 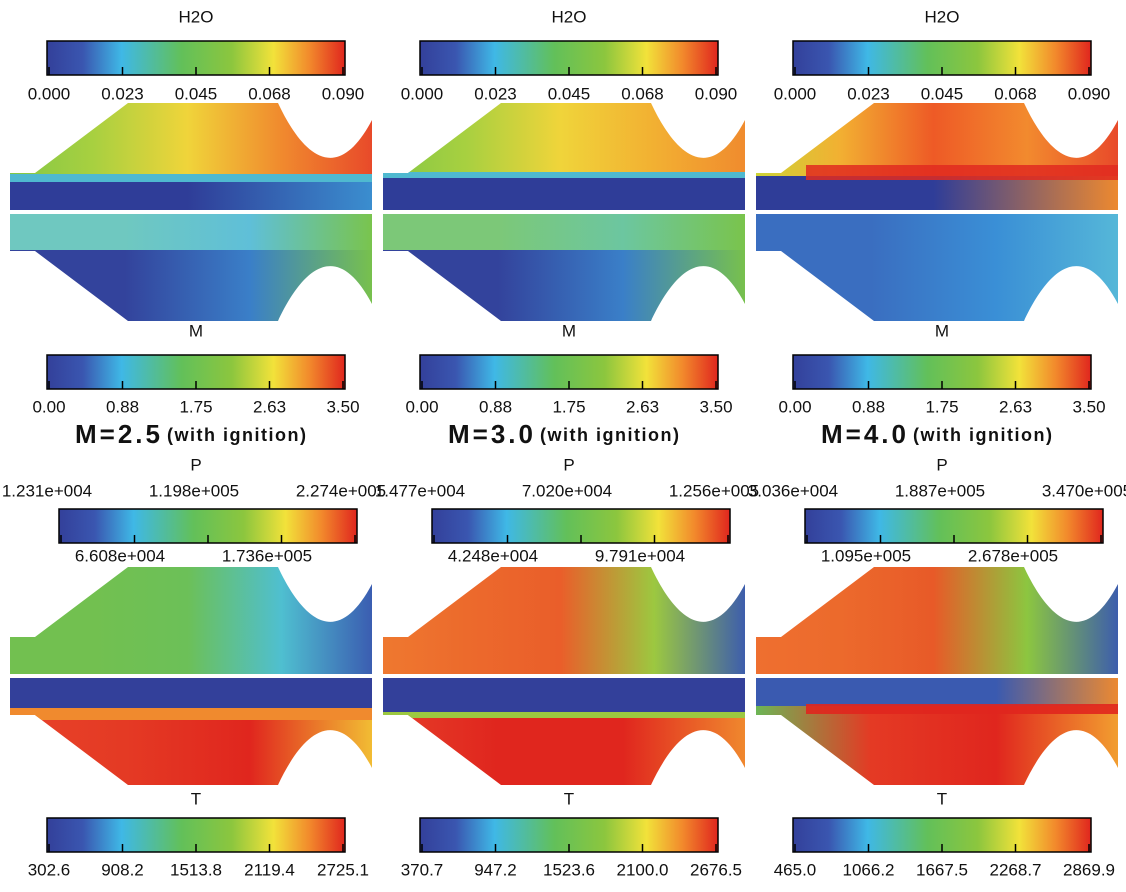 What do you see at coordinates (1084, 490) in the screenshot?
I see `tick-label: 3.470e+005` at bounding box center [1084, 490].